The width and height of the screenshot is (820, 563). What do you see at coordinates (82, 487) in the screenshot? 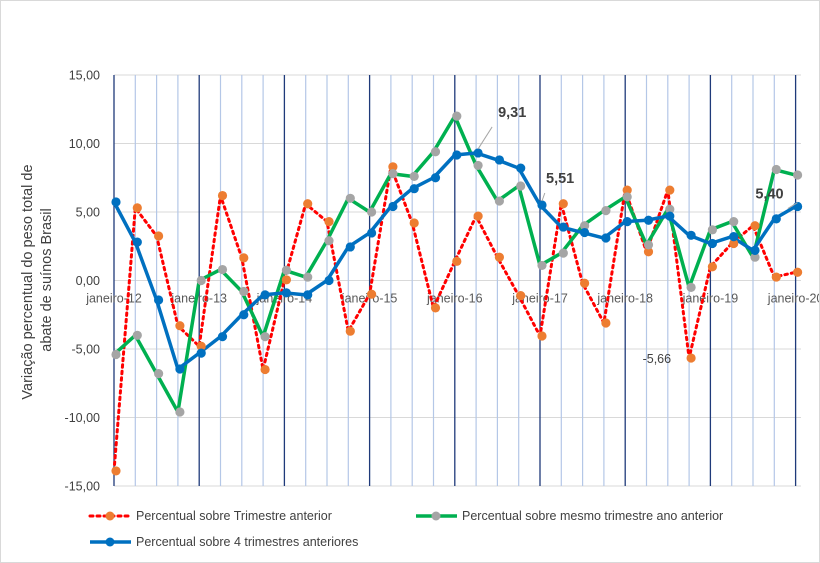
I see `y-tick-label: -15,00` at bounding box center [82, 487].